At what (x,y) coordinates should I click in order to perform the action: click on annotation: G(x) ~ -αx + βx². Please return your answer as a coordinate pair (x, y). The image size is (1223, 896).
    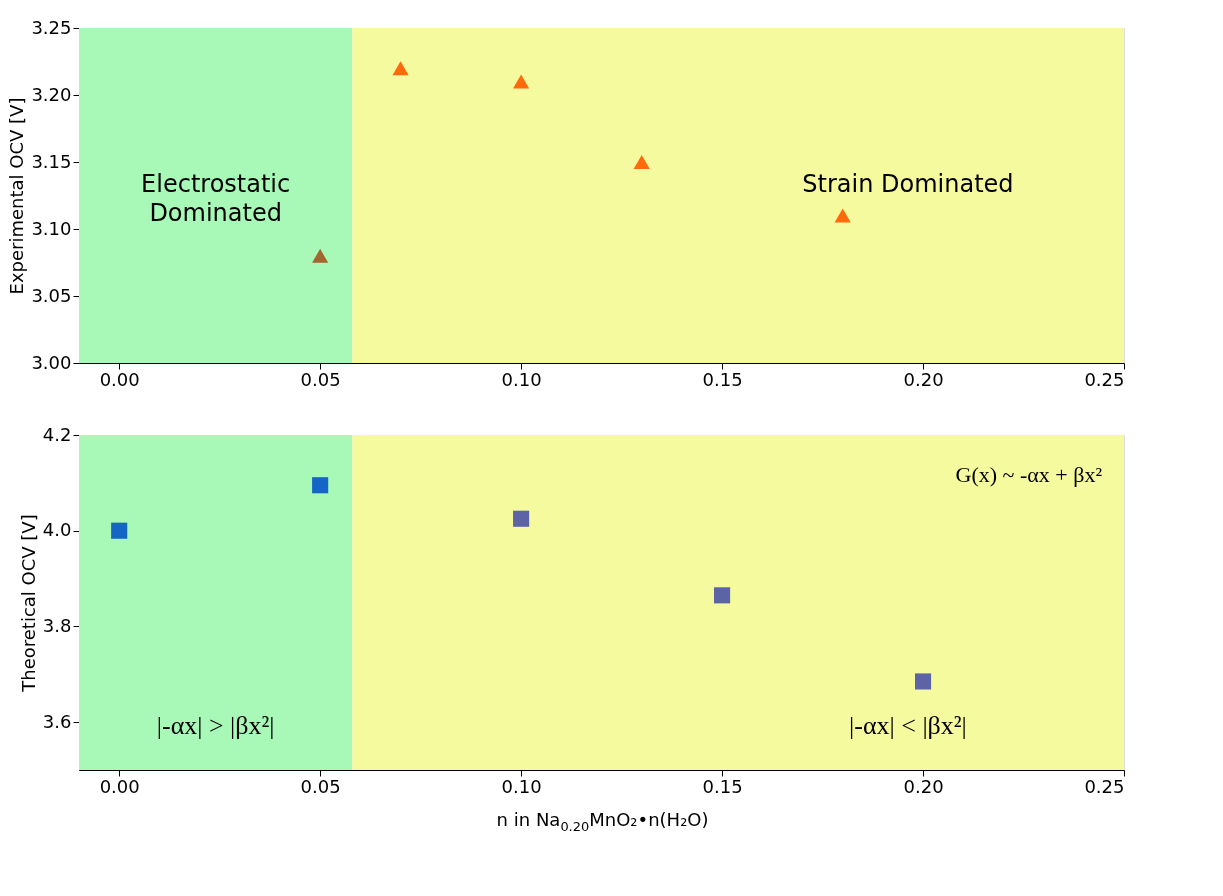
    Looking at the image, I should click on (1029, 475).